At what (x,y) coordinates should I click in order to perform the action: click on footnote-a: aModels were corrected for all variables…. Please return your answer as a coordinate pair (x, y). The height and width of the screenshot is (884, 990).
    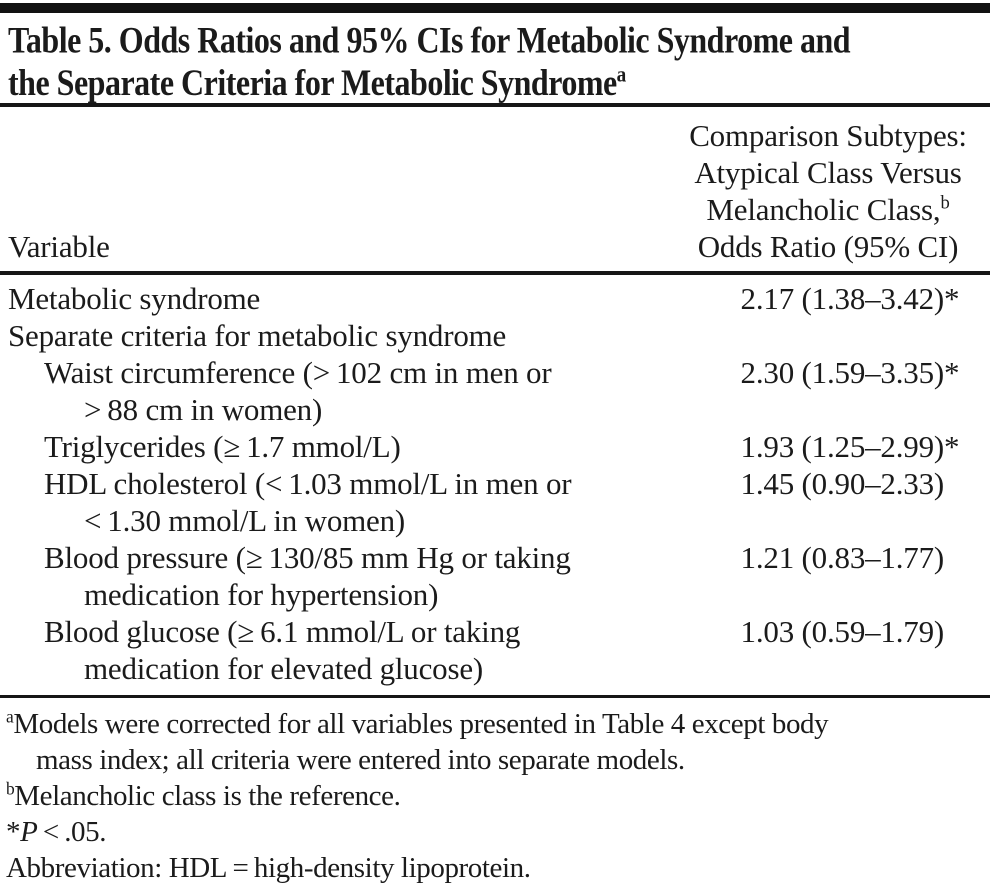
    Looking at the image, I should click on (417, 741).